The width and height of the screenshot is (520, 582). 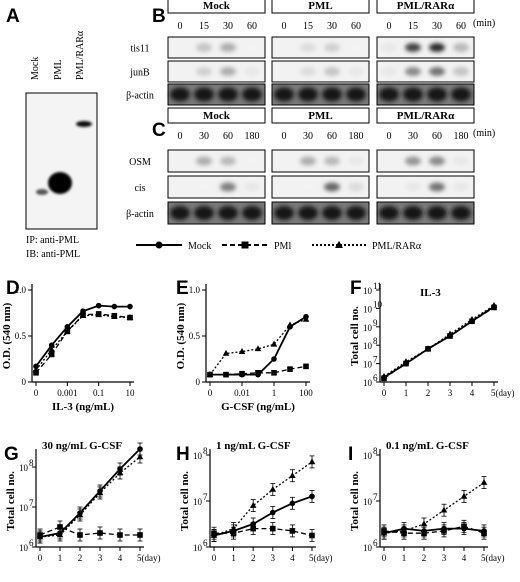 I want to click on c-group-1: PML, so click(x=320, y=116).